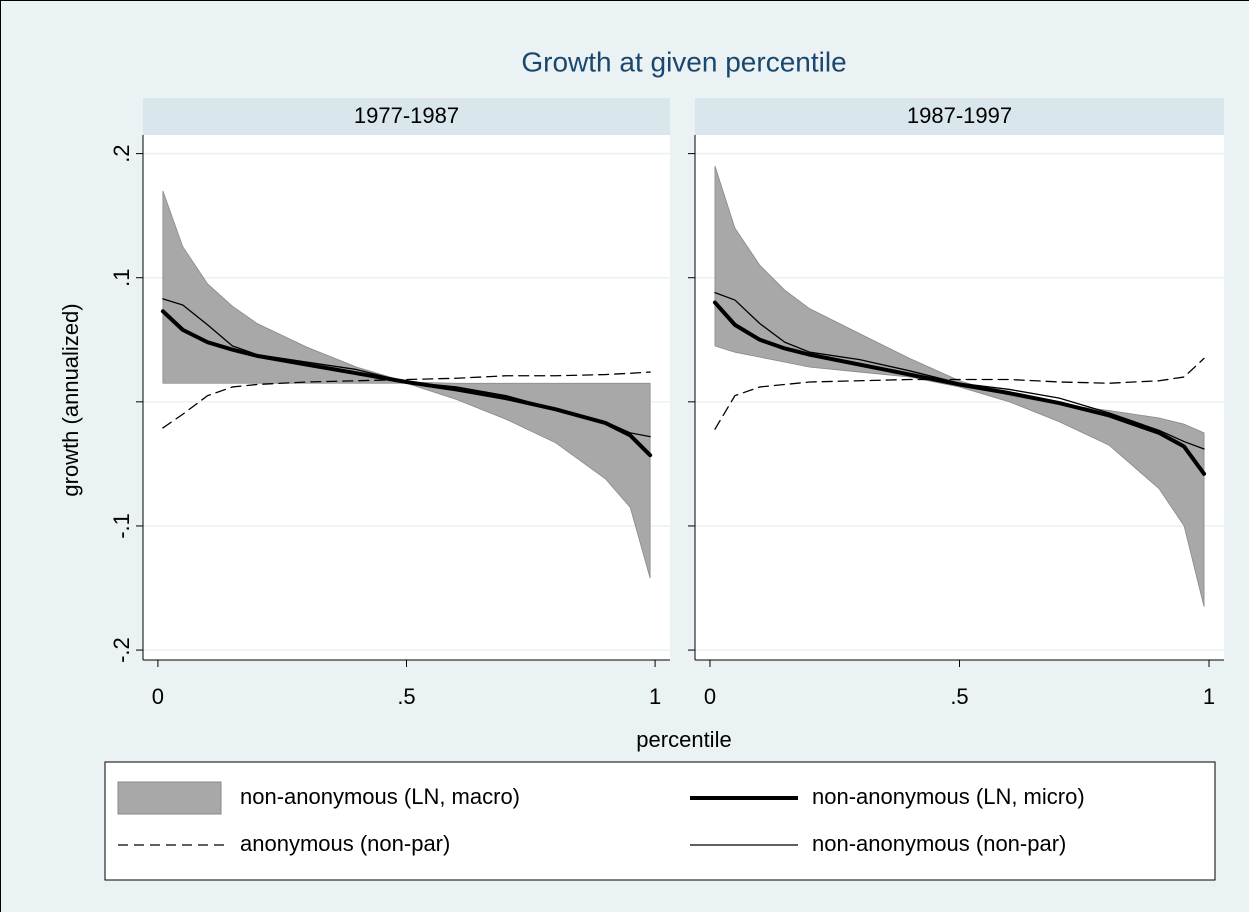 The image size is (1249, 912). What do you see at coordinates (948, 796) in the screenshot?
I see `legend-label: non-anonymous (LN, micro)` at bounding box center [948, 796].